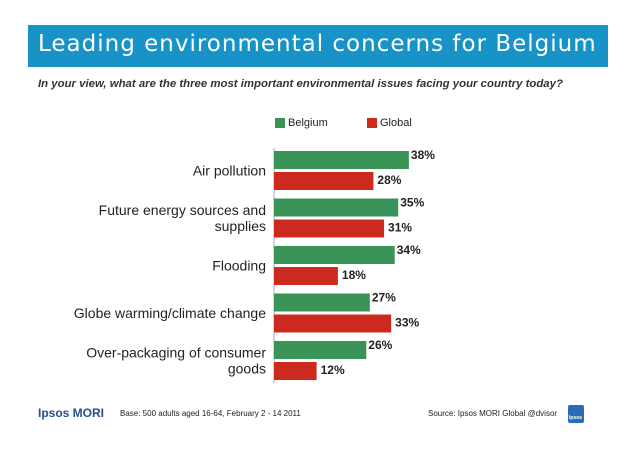 The width and height of the screenshot is (638, 452). I want to click on data-label-global-2: 18%, so click(354, 275).